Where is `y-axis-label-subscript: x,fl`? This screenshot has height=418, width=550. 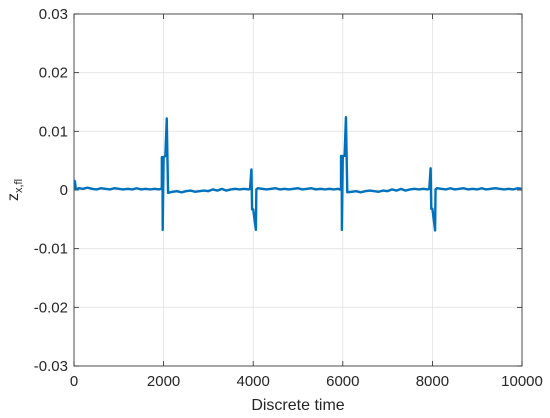
y-axis-label-subscript: x,fl is located at coordinates (19, 186).